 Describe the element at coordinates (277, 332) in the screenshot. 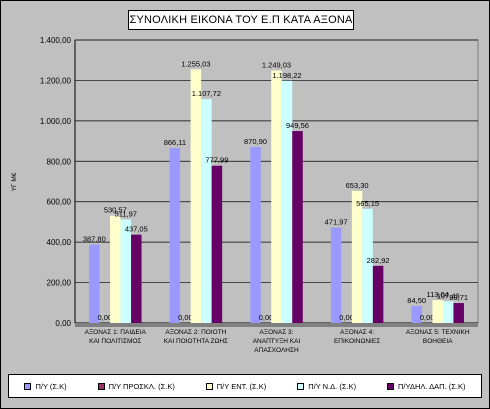

I see `x-tick-label: ΑΞΟΝΑΣ 3:` at that location.